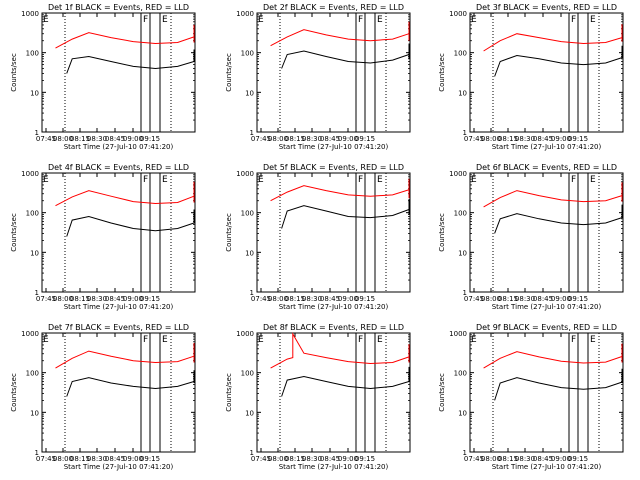 This screenshot has height=480, width=640. I want to click on panel-title: Det 4f BLACK = Events, RED = LLD, so click(118, 167).